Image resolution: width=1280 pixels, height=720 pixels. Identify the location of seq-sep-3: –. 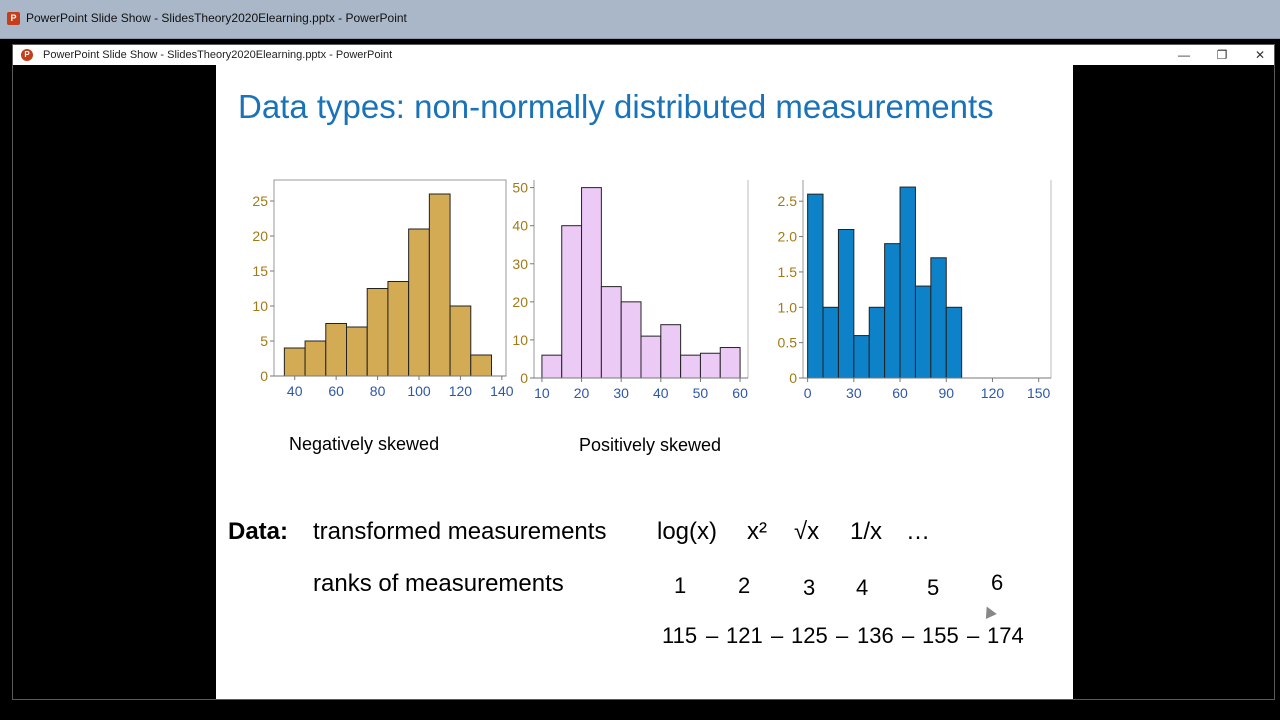
(842, 635).